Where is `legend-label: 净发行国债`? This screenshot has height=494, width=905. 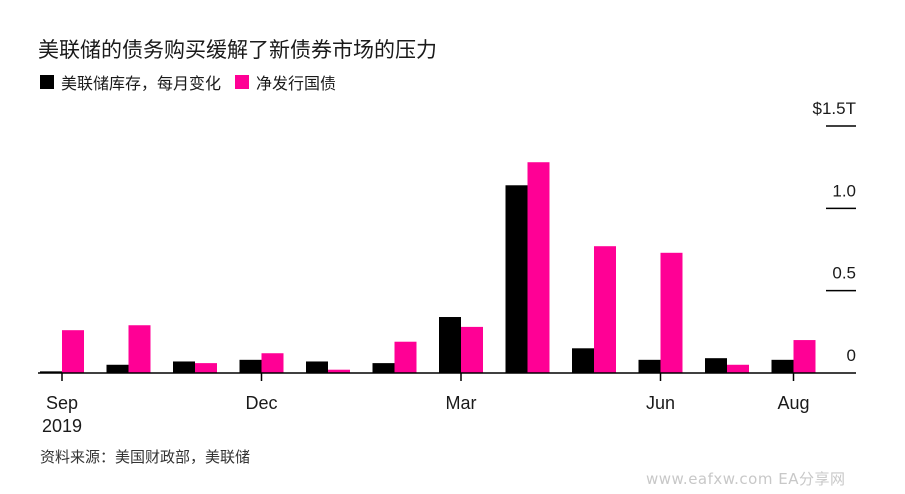 legend-label: 净发行国债 is located at coordinates (296, 83).